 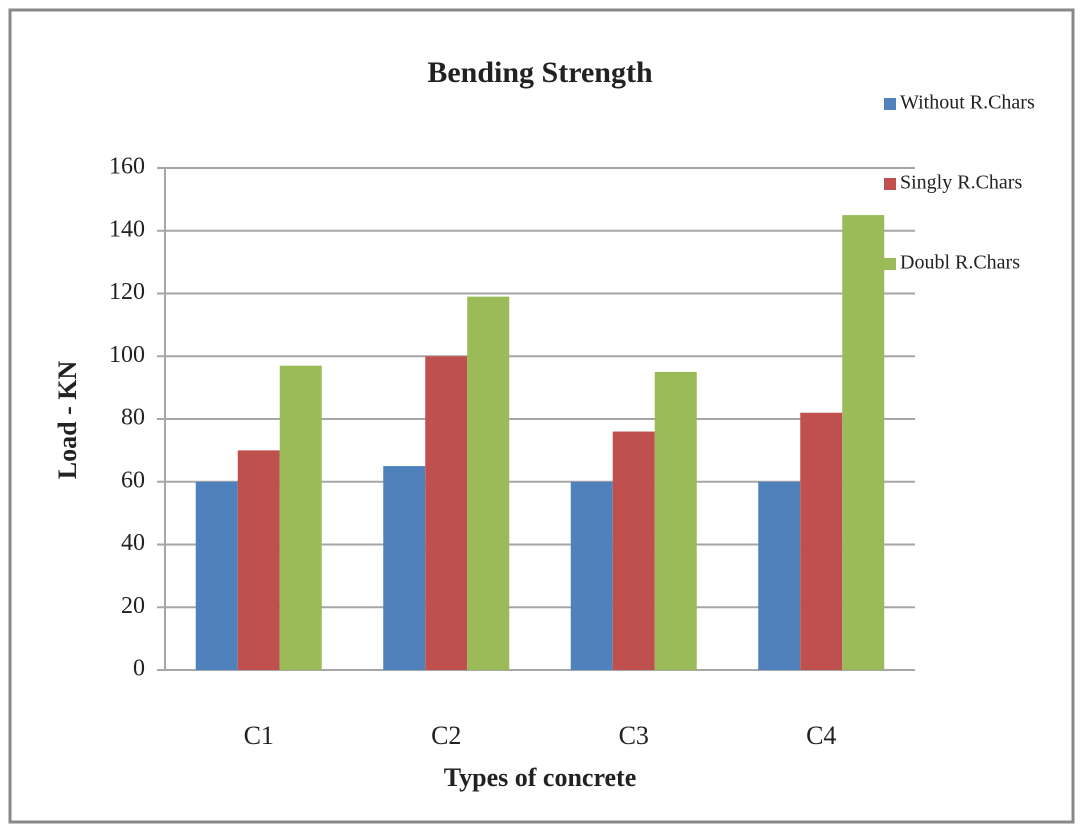 I want to click on y-tick-label: 20, so click(x=133, y=606).